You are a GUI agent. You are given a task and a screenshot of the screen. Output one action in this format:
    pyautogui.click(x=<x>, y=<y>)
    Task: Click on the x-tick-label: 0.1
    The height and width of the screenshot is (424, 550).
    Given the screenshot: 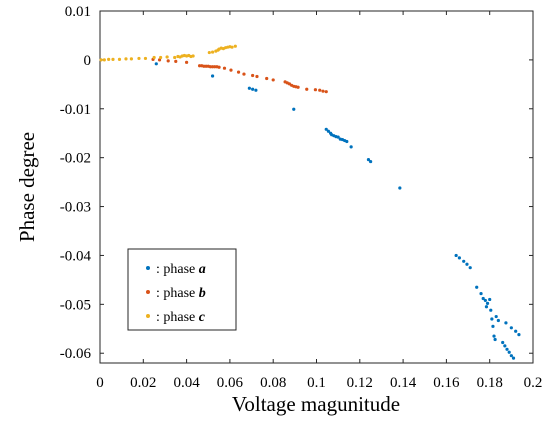 What is the action you would take?
    pyautogui.click(x=316, y=383)
    